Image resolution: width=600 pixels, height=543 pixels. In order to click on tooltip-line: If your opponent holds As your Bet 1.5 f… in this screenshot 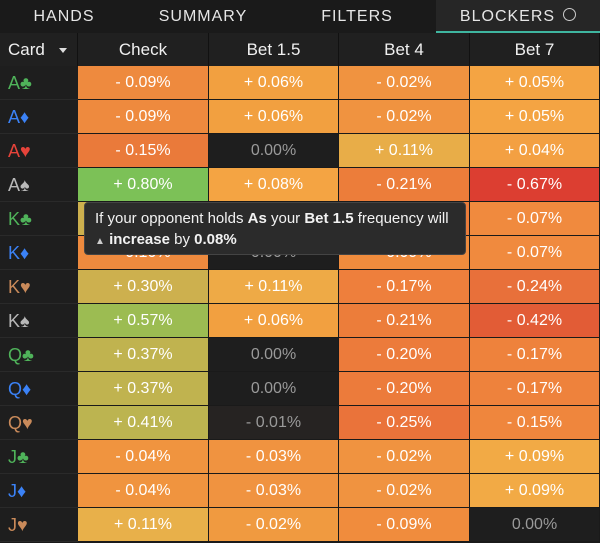, I will do `click(275, 218)`.